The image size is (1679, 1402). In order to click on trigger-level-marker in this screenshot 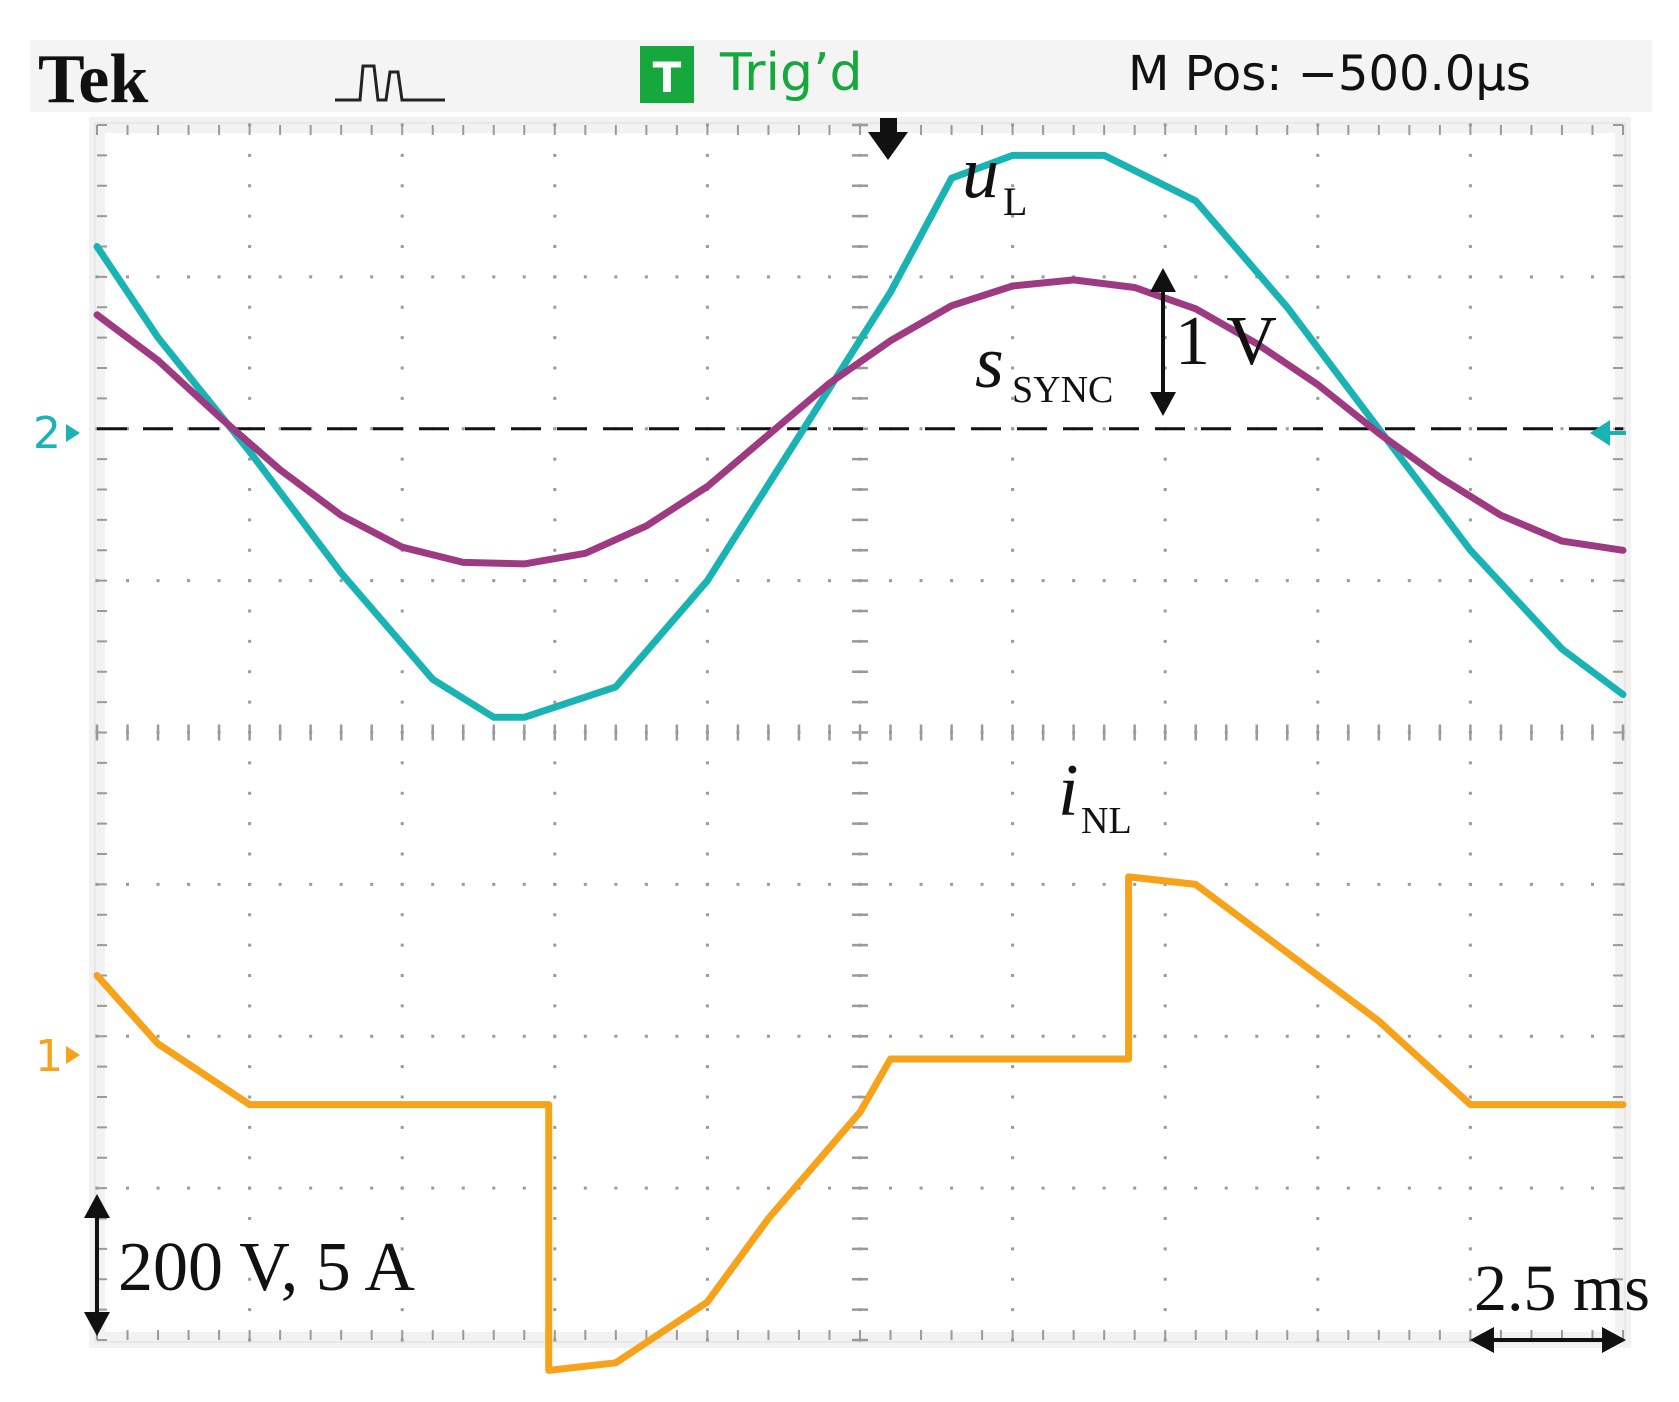, I will do `click(1600, 433)`.